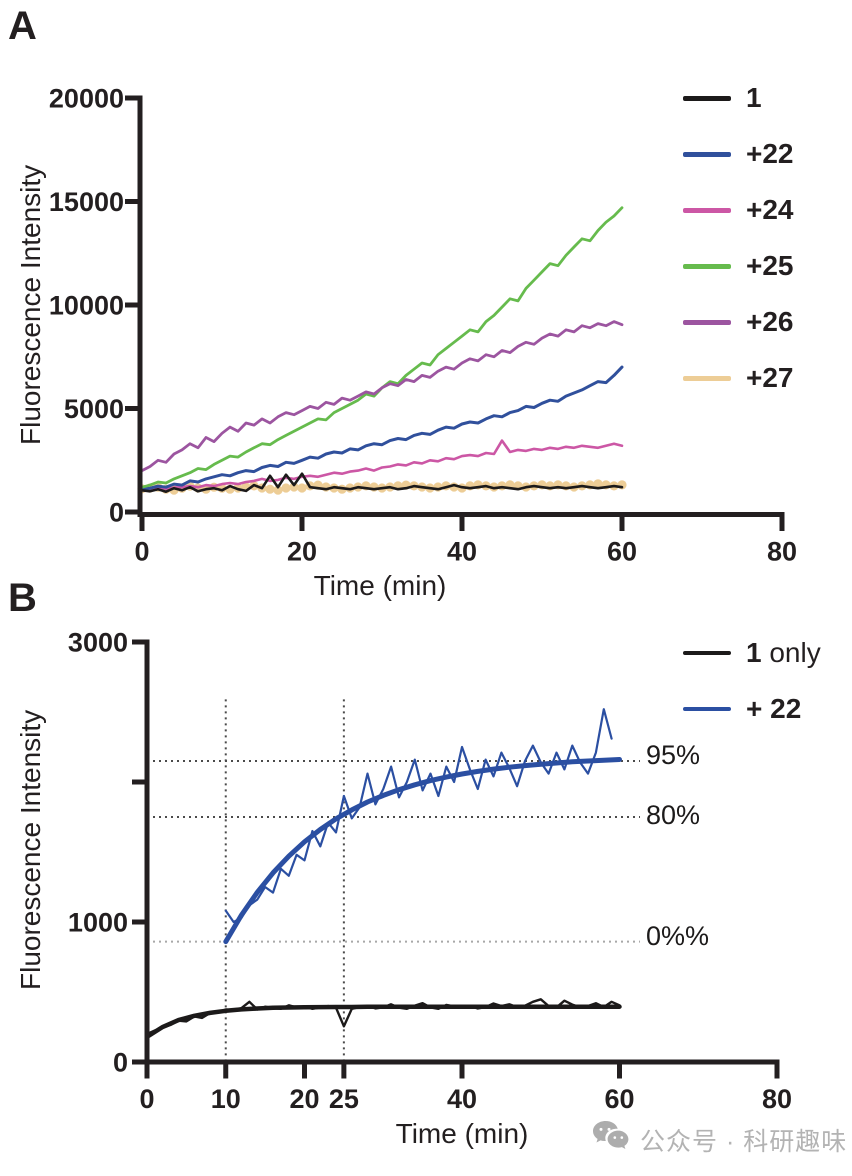 The image size is (852, 1176). Describe the element at coordinates (30, 850) in the screenshot. I see `panel-b-y-axis-title: Fluorescence Intensity` at that location.